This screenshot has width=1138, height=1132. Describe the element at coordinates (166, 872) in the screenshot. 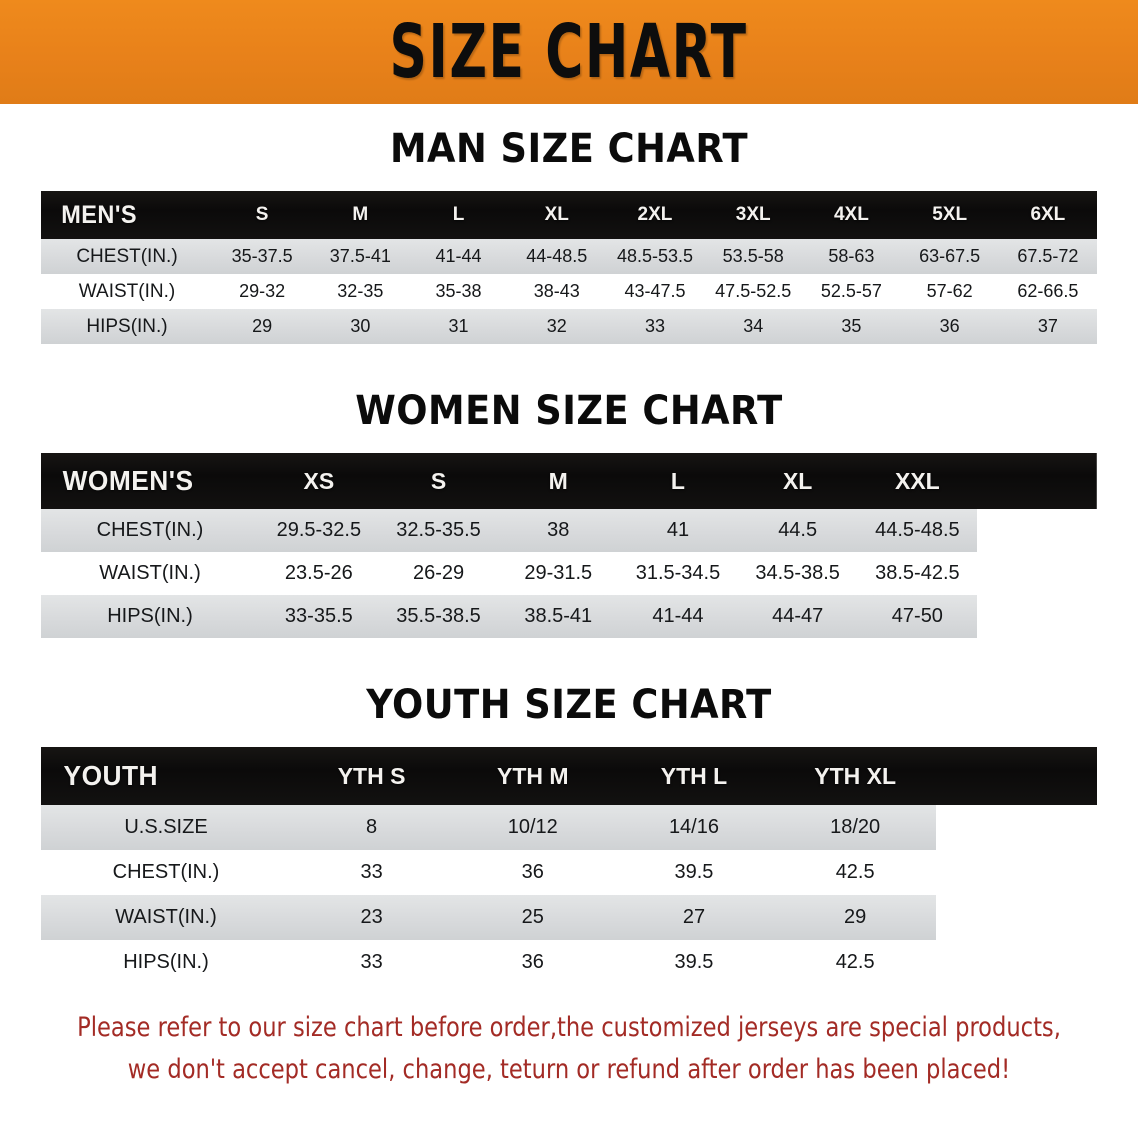

I see `youth-row-label-1: CHEST(IN.)` at that location.